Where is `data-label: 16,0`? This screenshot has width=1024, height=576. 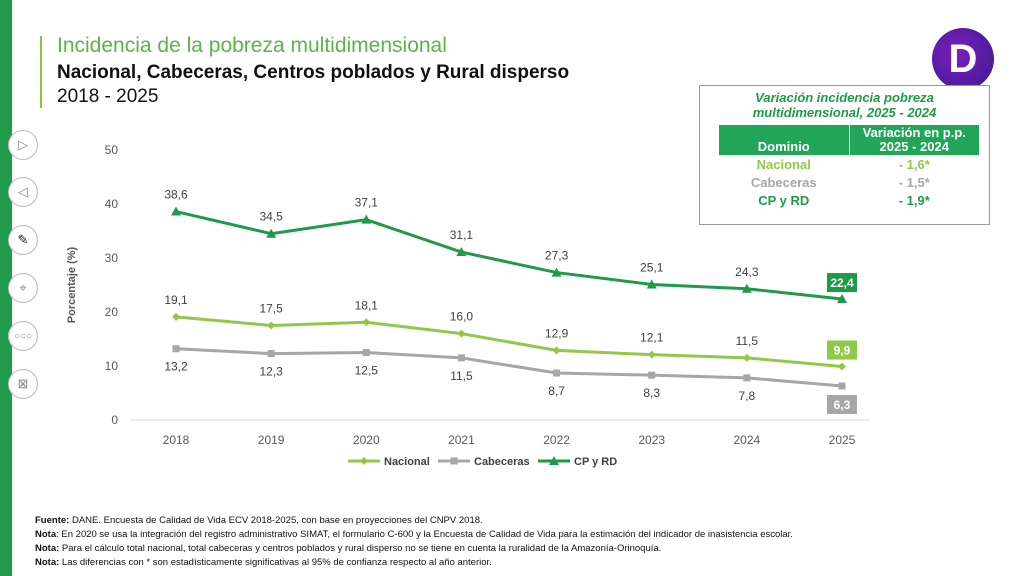
data-label: 16,0 is located at coordinates (462, 317).